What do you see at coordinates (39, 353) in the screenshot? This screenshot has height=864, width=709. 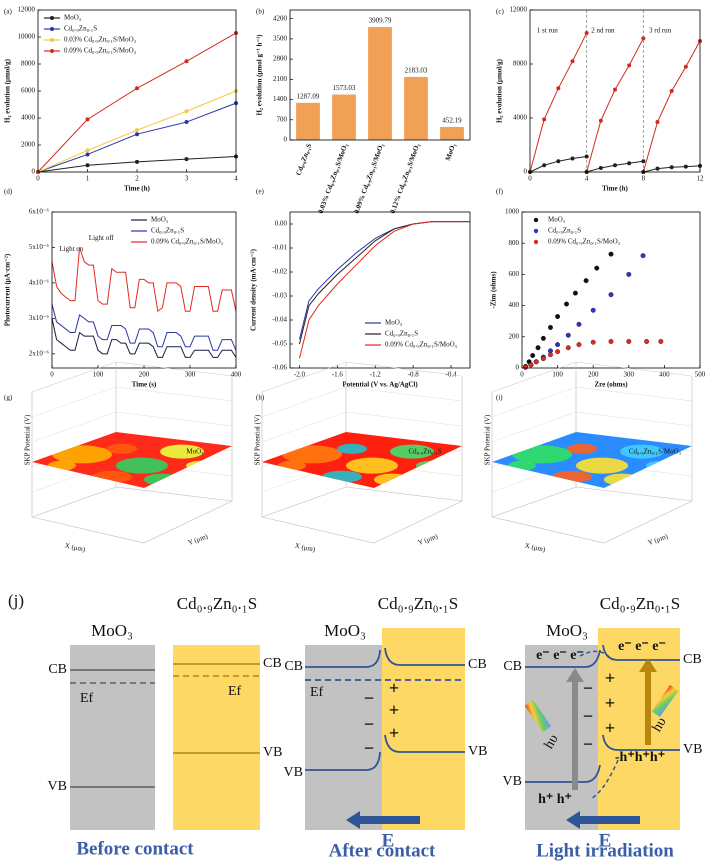 I see `y-tick-label: 2x10⁻⁶` at bounding box center [39, 353].